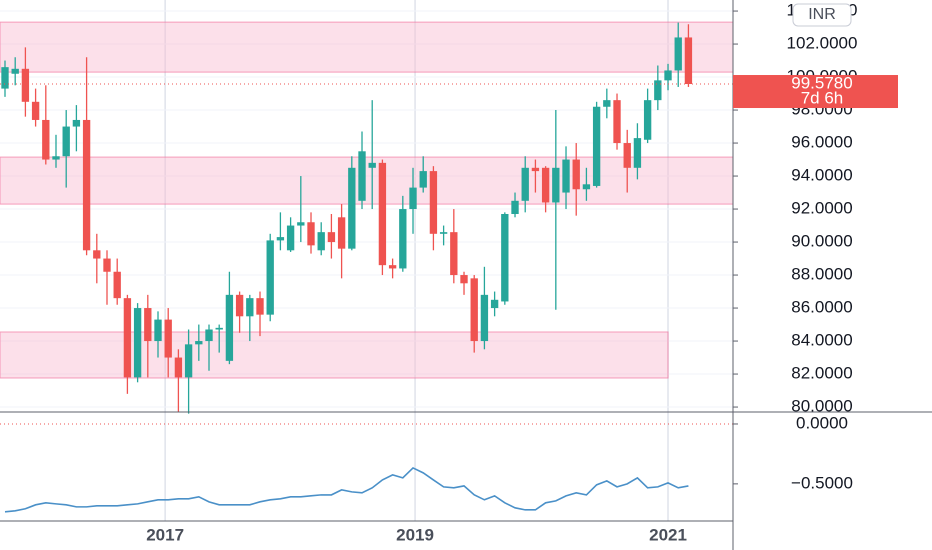 The image size is (932, 550). I want to click on y-tick-label: 94.0000, so click(821, 175).